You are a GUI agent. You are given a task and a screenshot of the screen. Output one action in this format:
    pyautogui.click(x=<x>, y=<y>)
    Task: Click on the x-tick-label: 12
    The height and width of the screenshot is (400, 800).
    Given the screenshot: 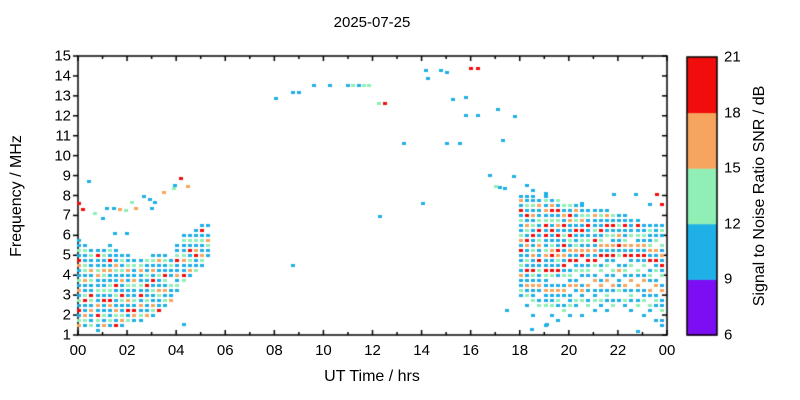 What is the action you would take?
    pyautogui.click(x=372, y=350)
    